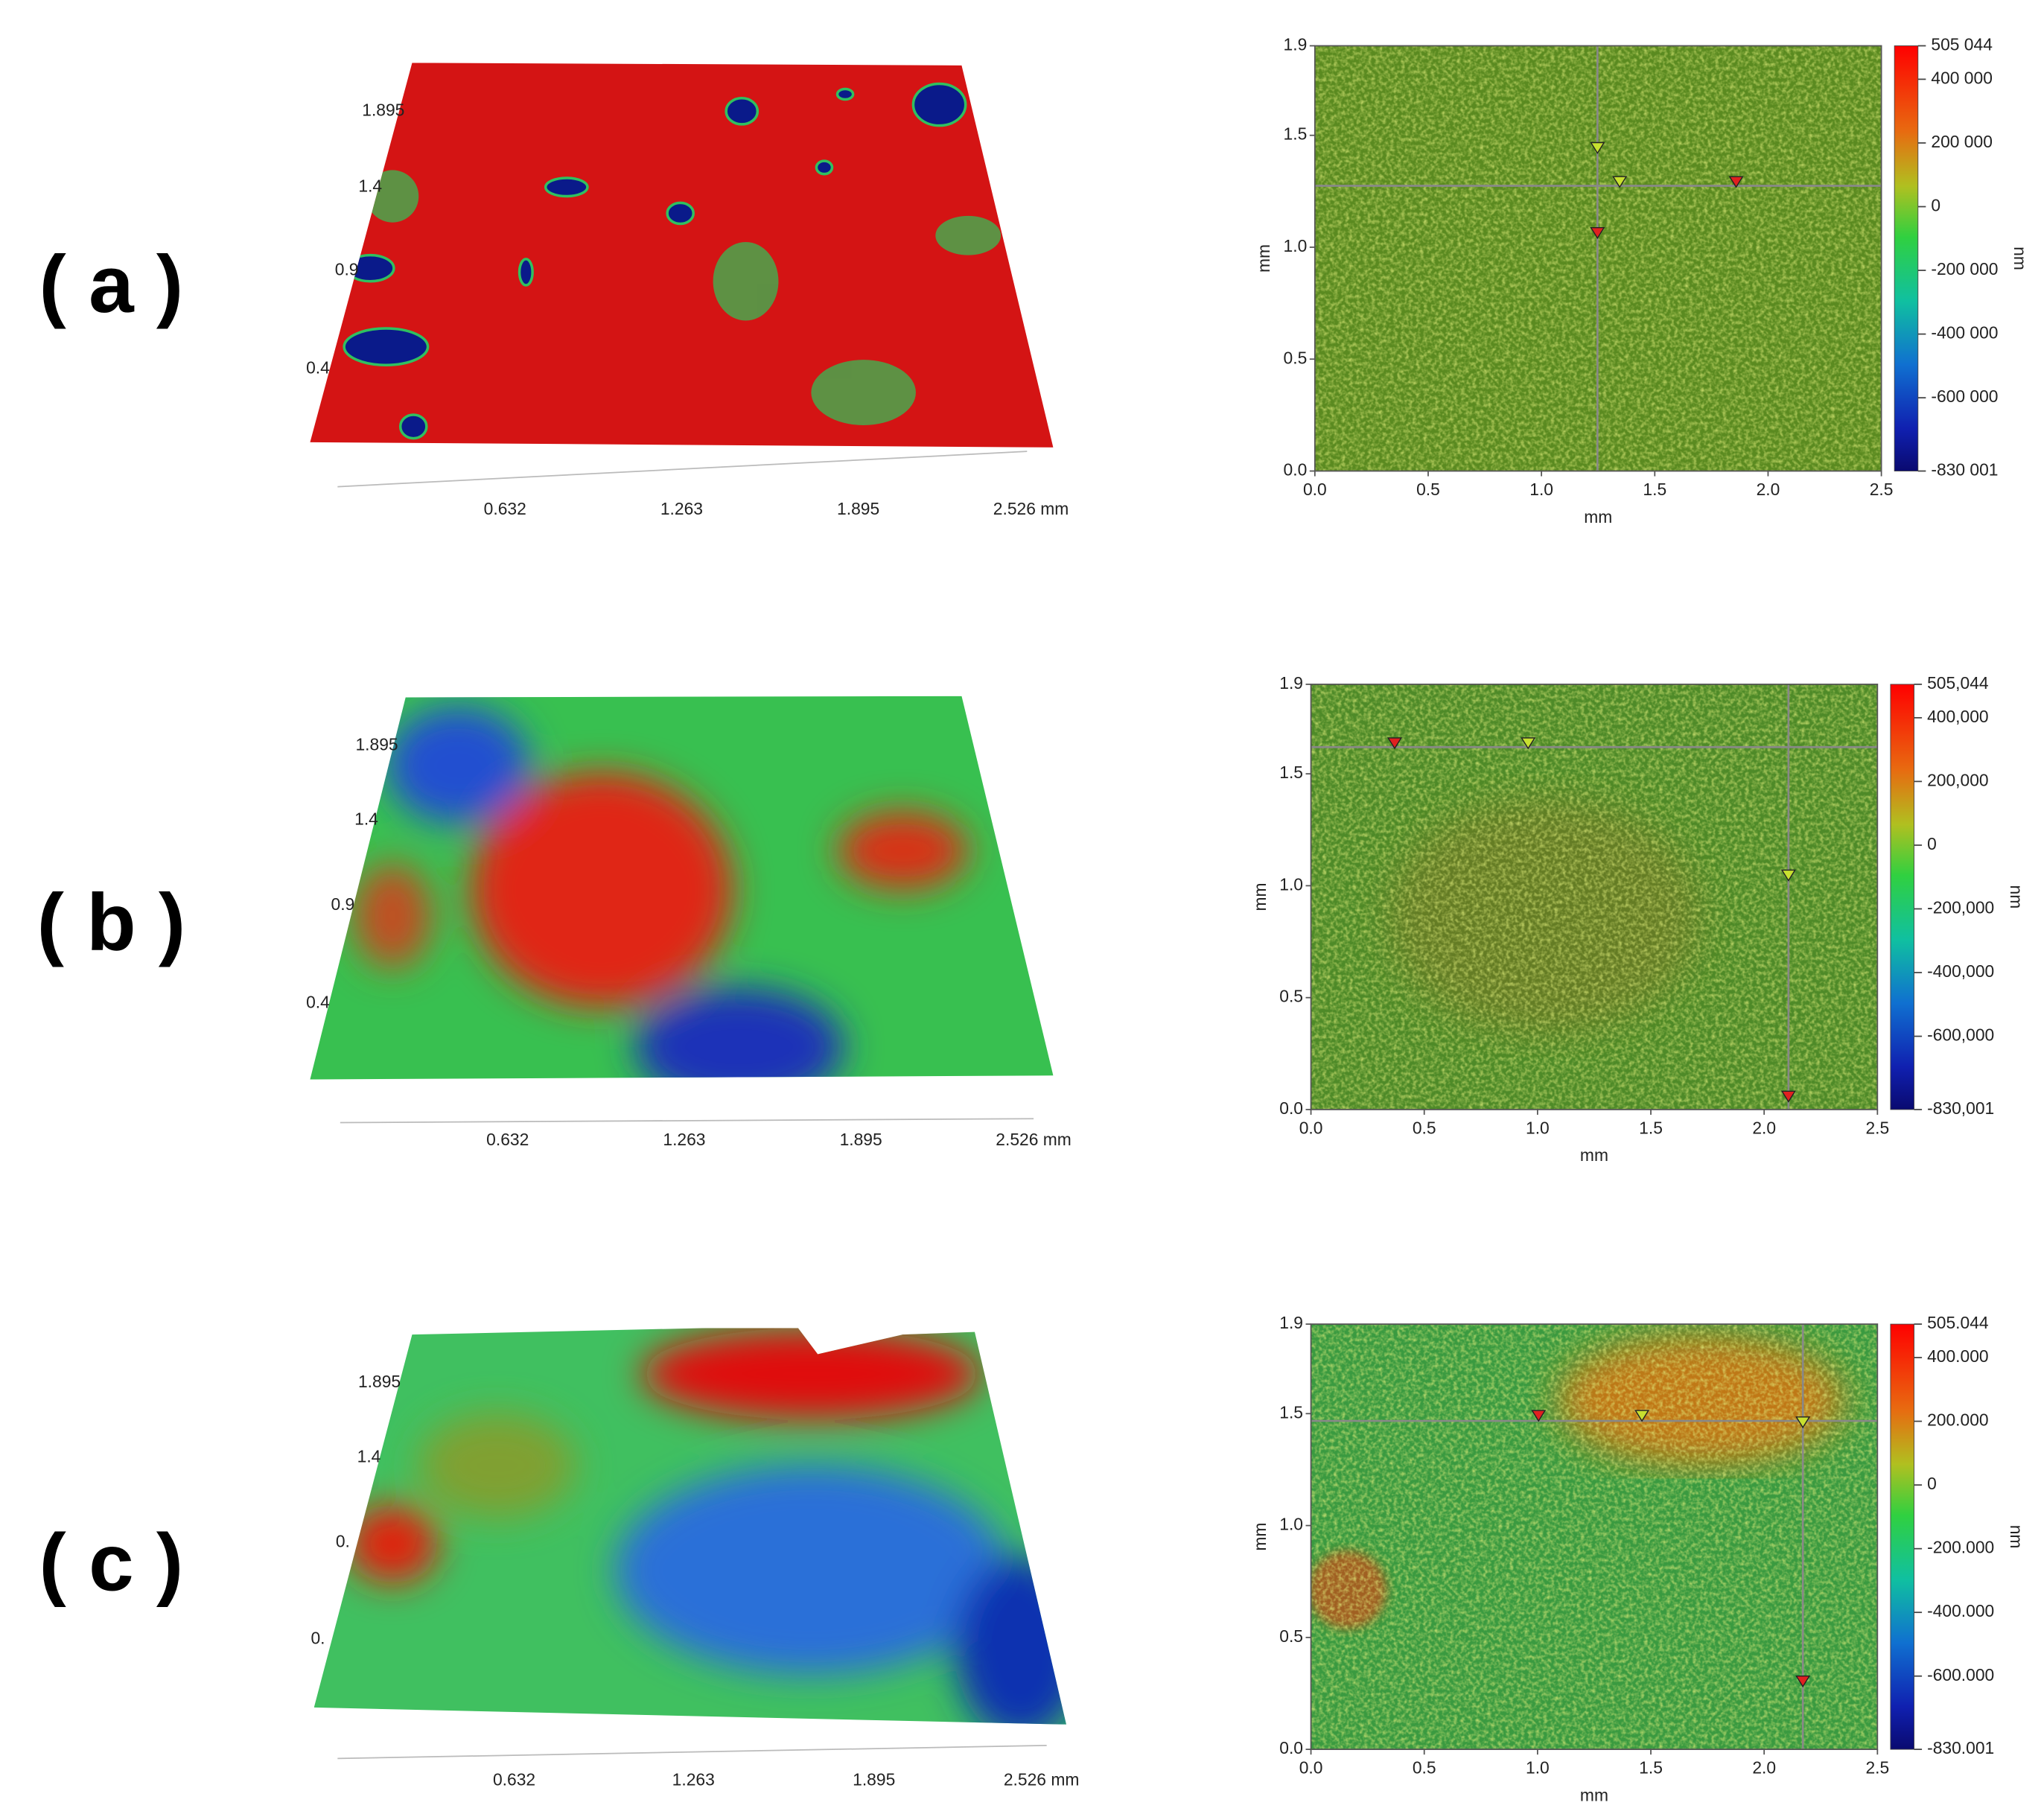  I want to click on colorbar-label: -600 000, so click(1964, 396).